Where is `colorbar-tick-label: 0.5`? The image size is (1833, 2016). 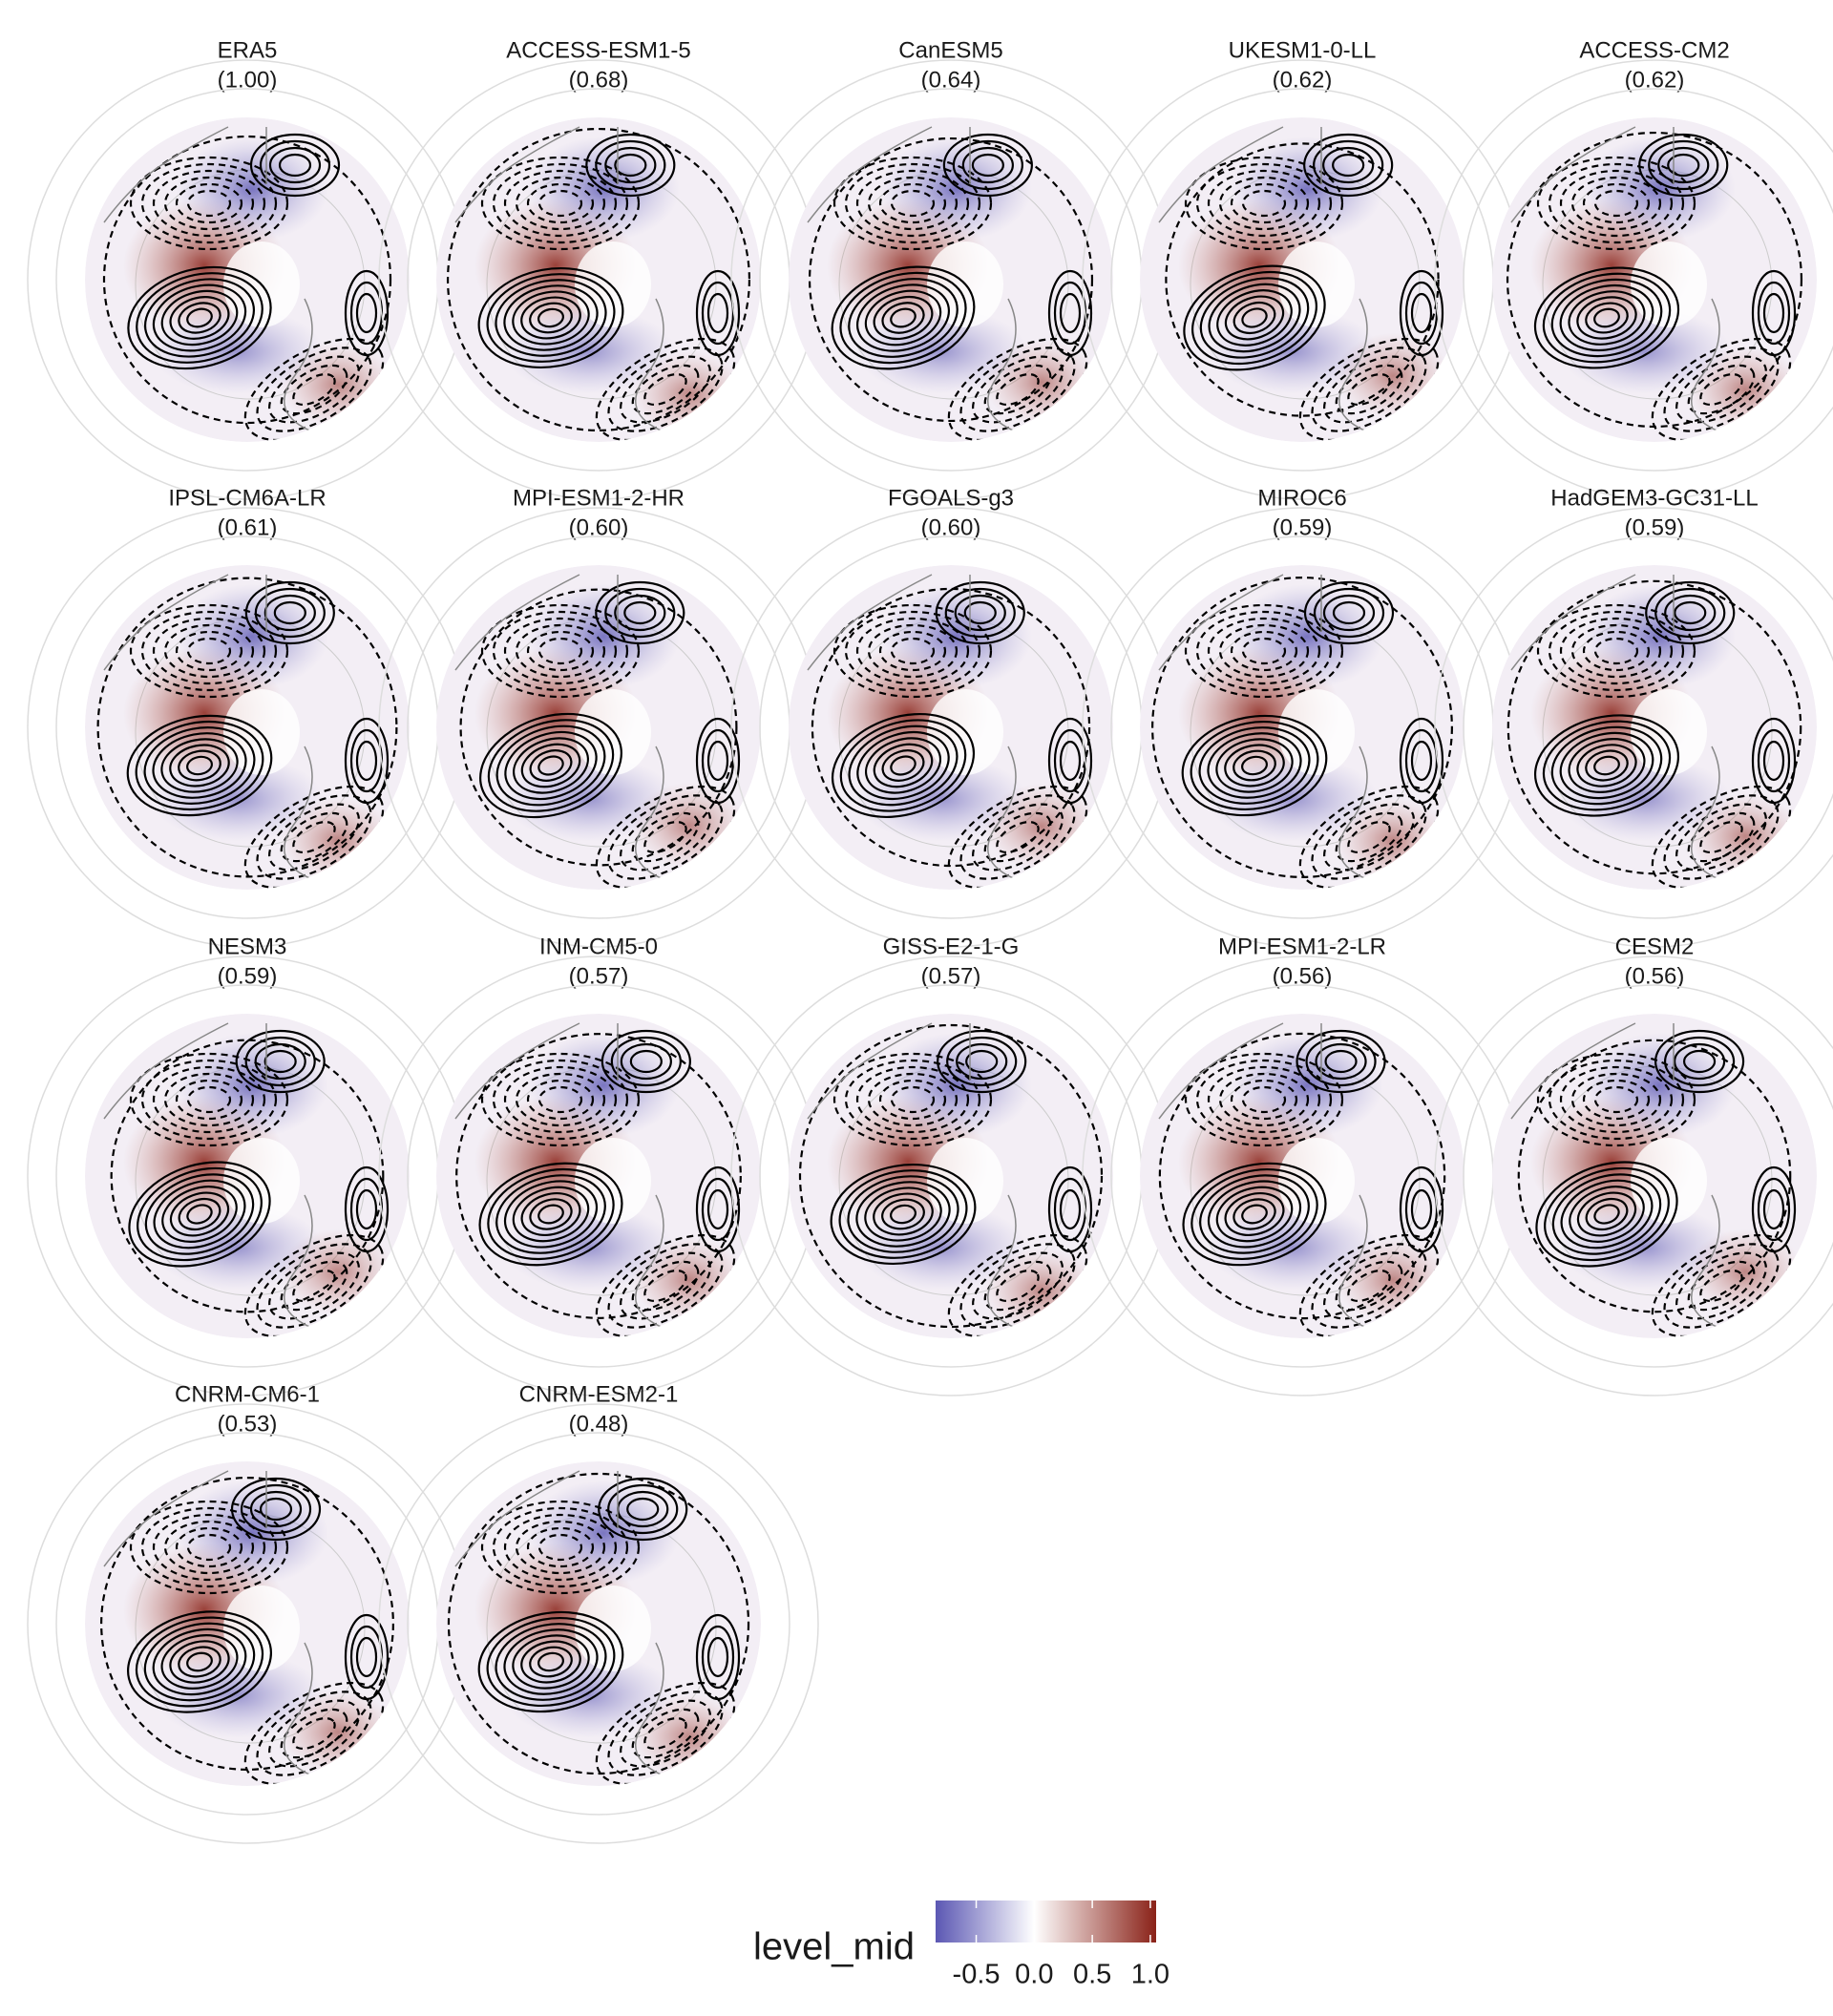
colorbar-tick-label: 0.5 is located at coordinates (1092, 1975).